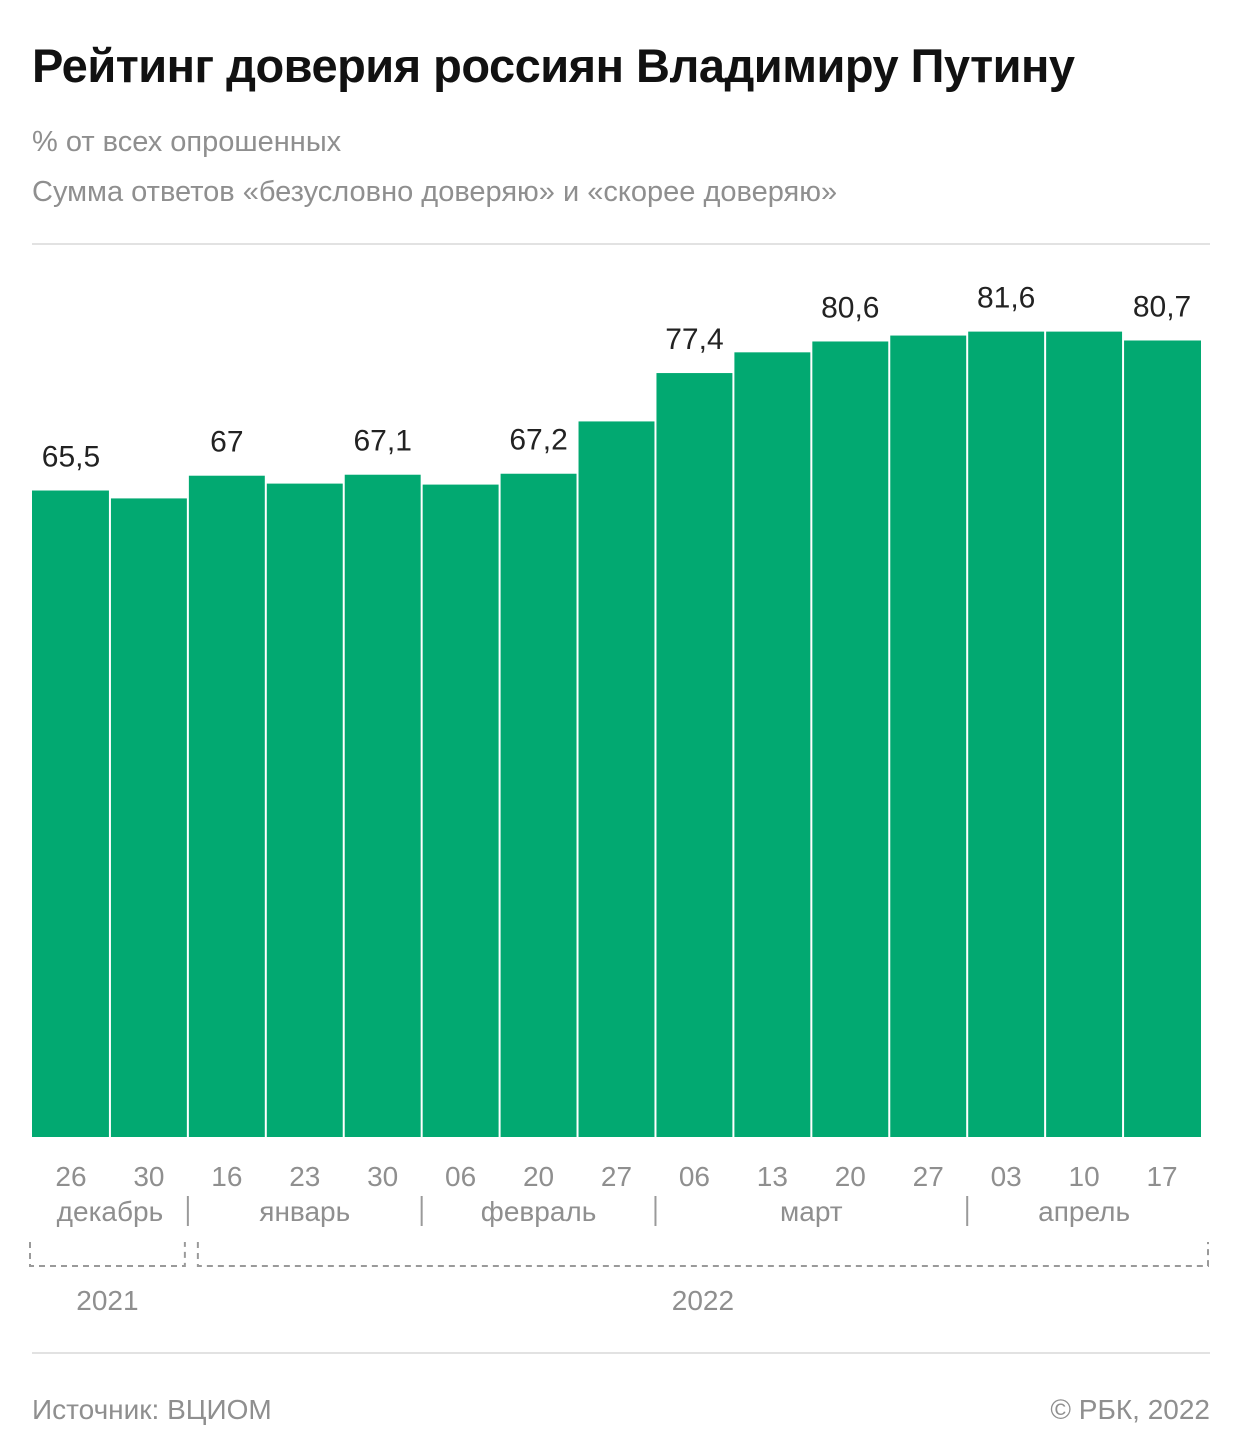 Image resolution: width=1240 pixels, height=1446 pixels. I want to click on copyright-note: © РБК, 2022, so click(1130, 1409).